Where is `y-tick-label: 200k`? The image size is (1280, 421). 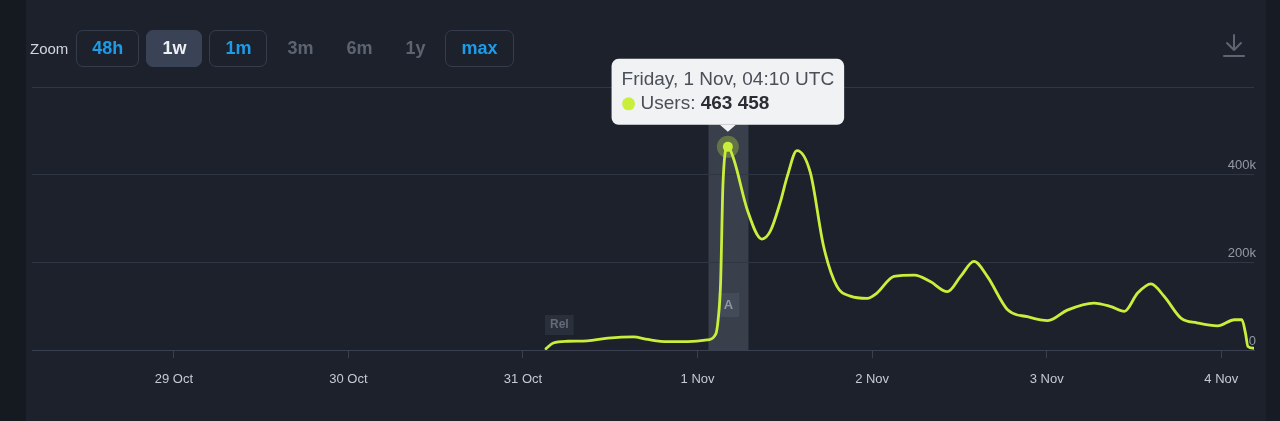
y-tick-label: 200k is located at coordinates (1242, 252).